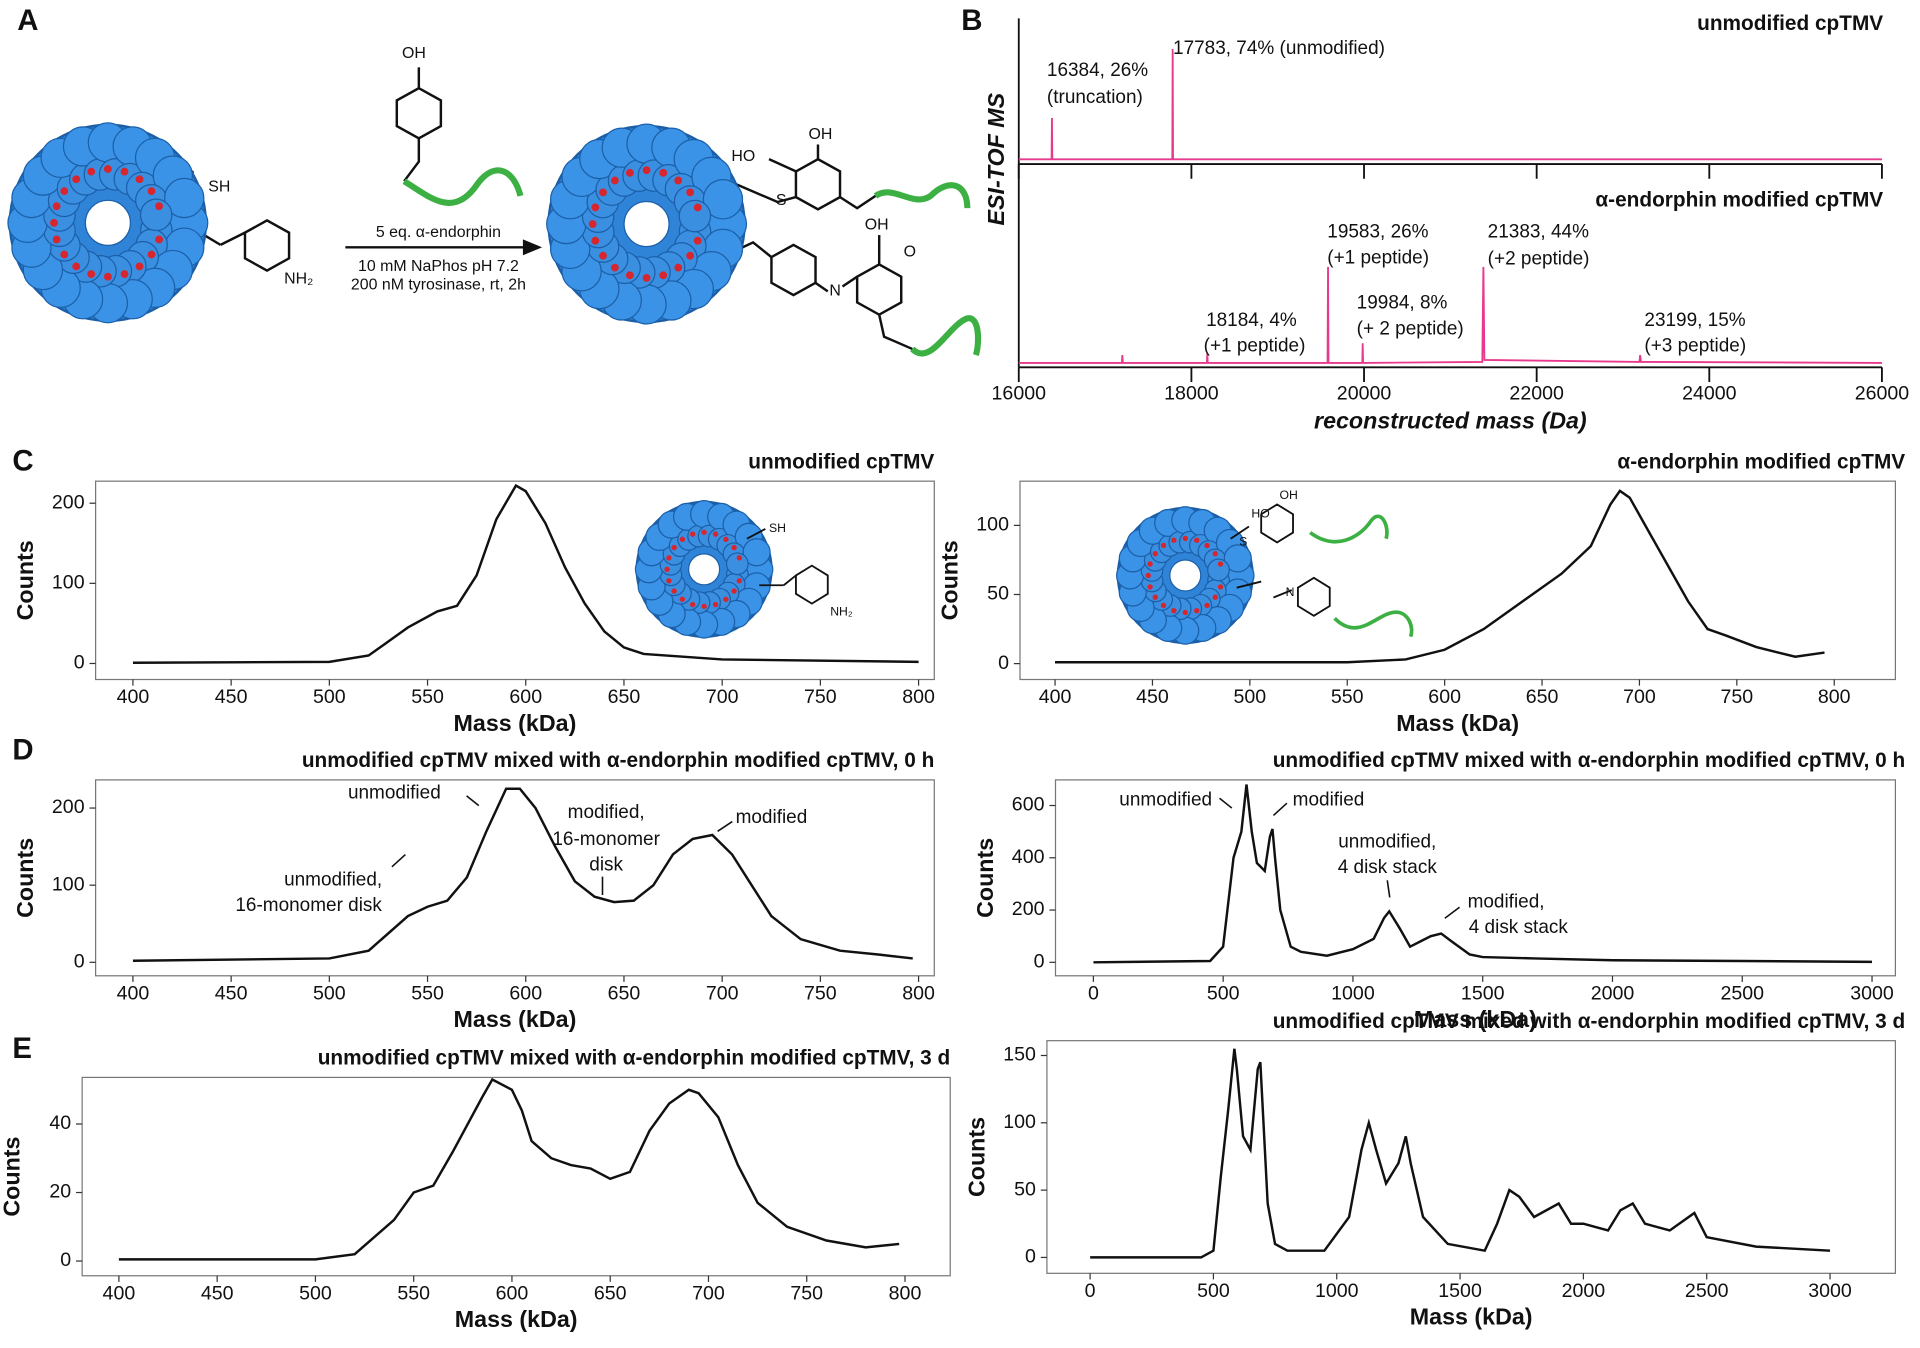  What do you see at coordinates (1790, 23) in the screenshot?
I see `series-title: unmodified cpTMV` at bounding box center [1790, 23].